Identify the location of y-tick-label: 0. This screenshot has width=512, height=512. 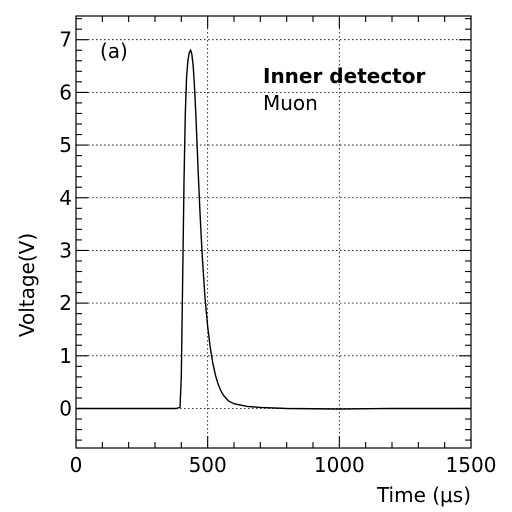
(65, 408).